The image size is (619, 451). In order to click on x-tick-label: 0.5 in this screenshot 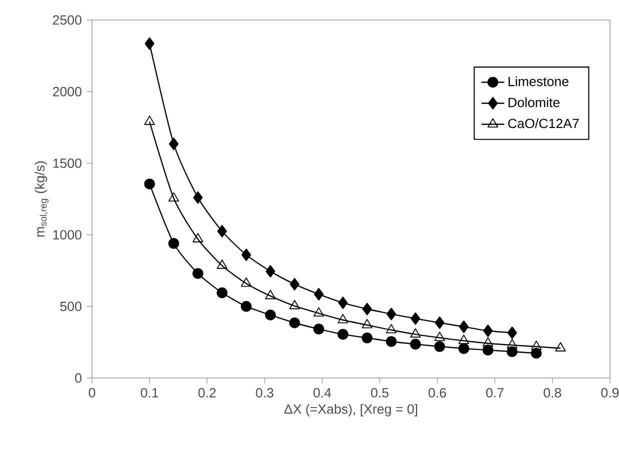, I will do `click(379, 393)`.